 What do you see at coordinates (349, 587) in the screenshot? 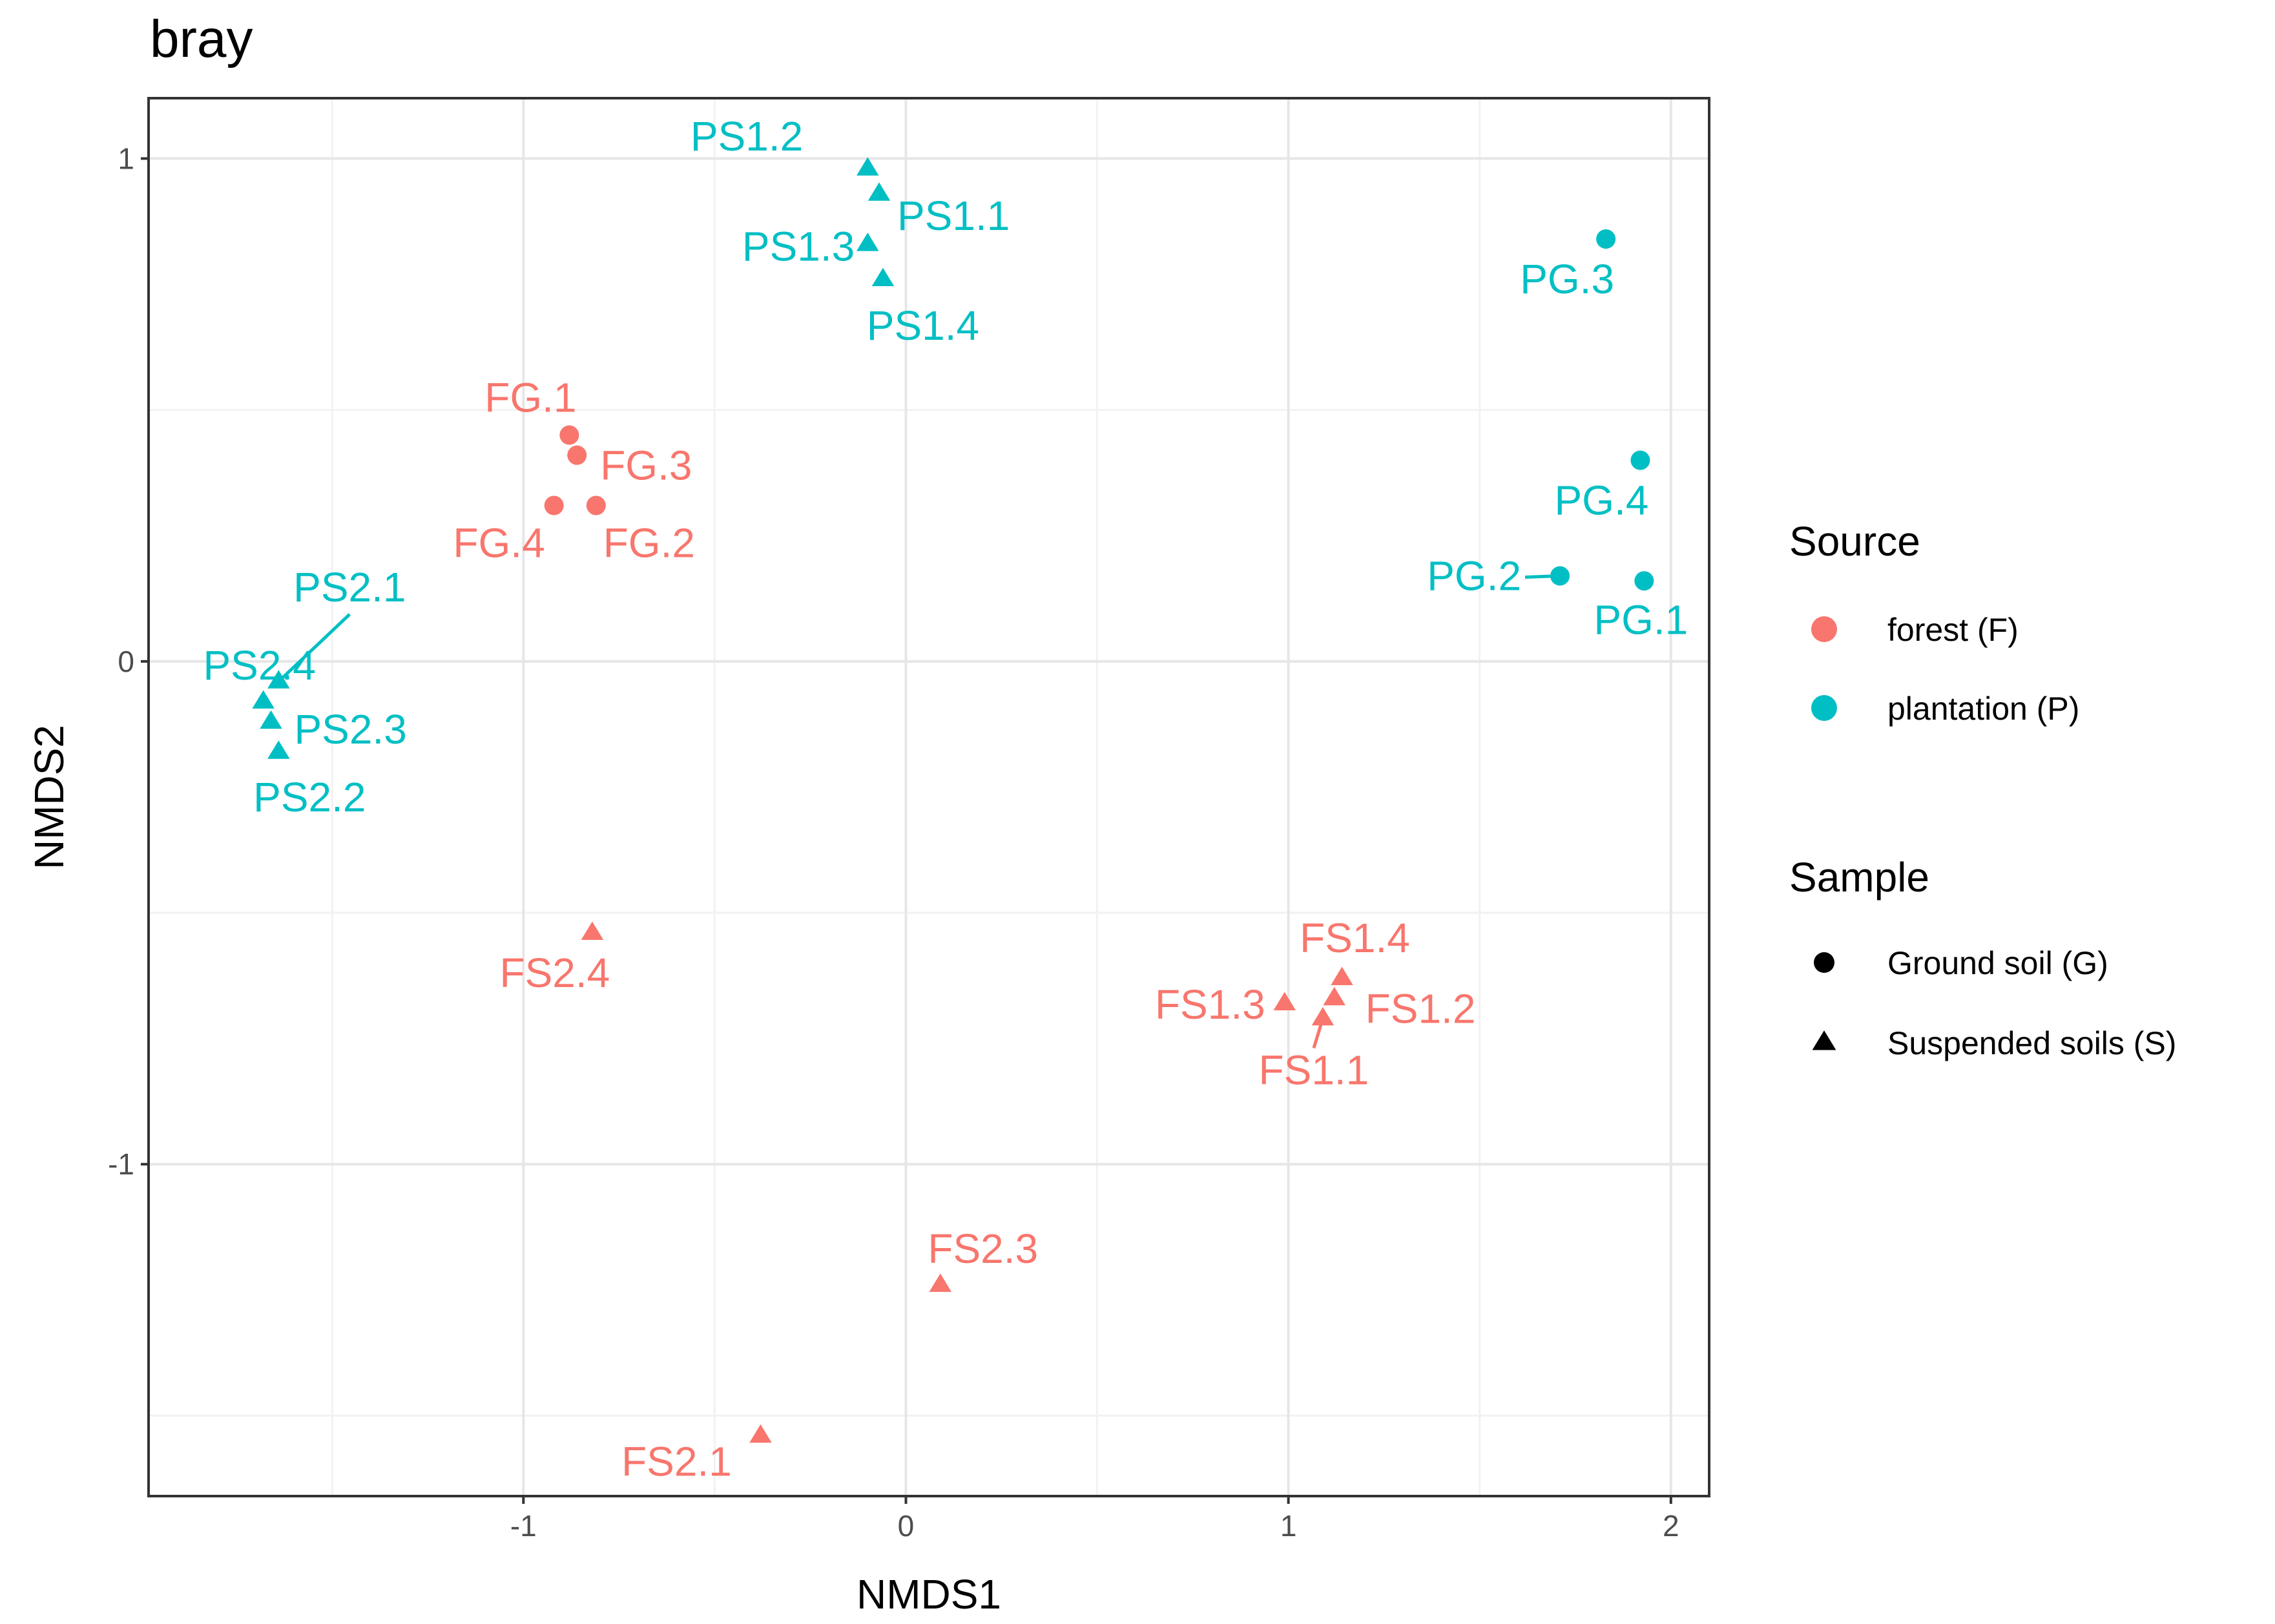
I see `label-ps2-1: PS2.1` at bounding box center [349, 587].